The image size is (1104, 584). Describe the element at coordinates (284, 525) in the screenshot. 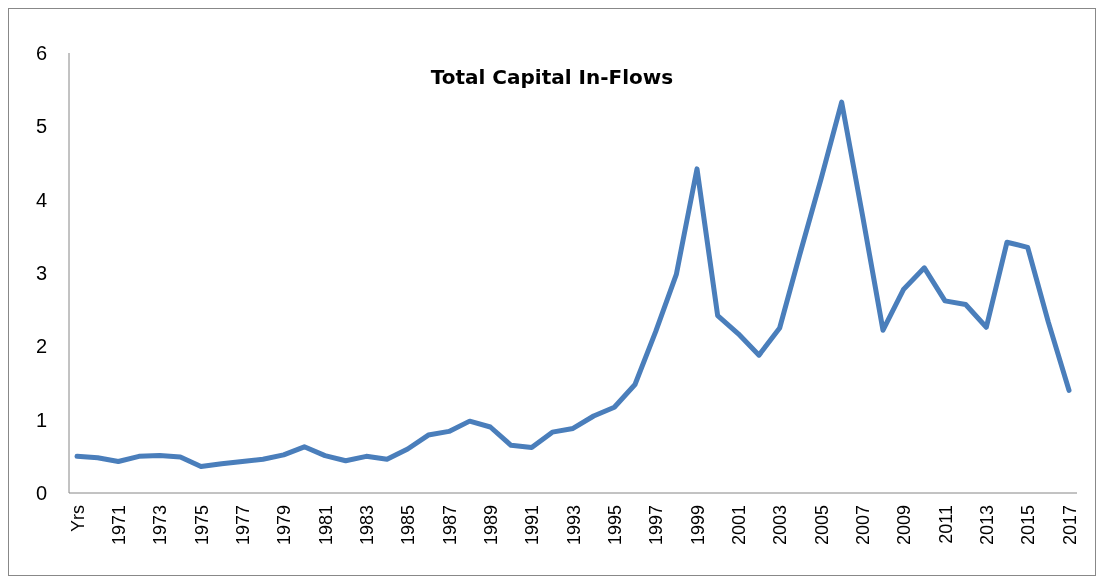

I see `x-tick-label: 1979` at that location.